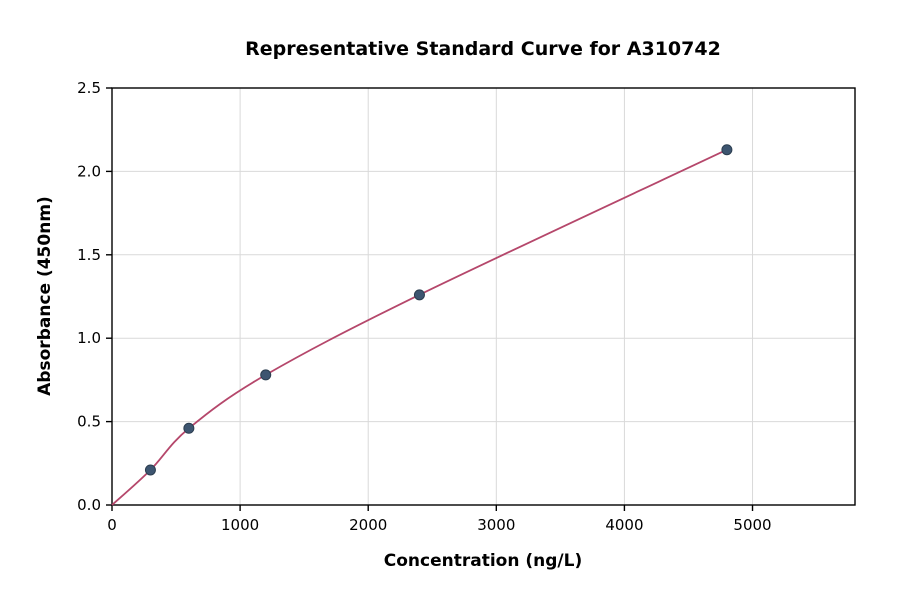  Describe the element at coordinates (89, 171) in the screenshot. I see `y-tick-label: 2.0` at that location.